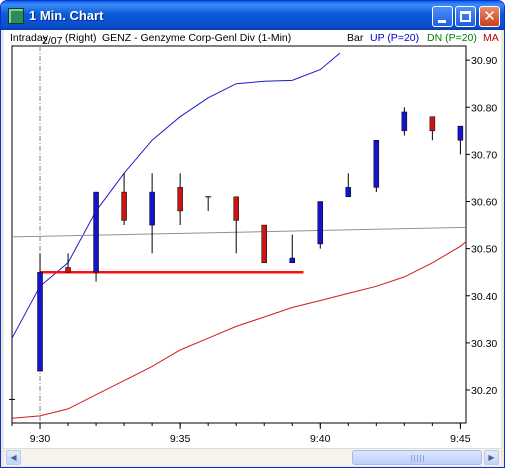 Image resolution: width=505 pixels, height=468 pixels. What do you see at coordinates (320, 439) in the screenshot?
I see `x-tick-label: 9:40` at bounding box center [320, 439].